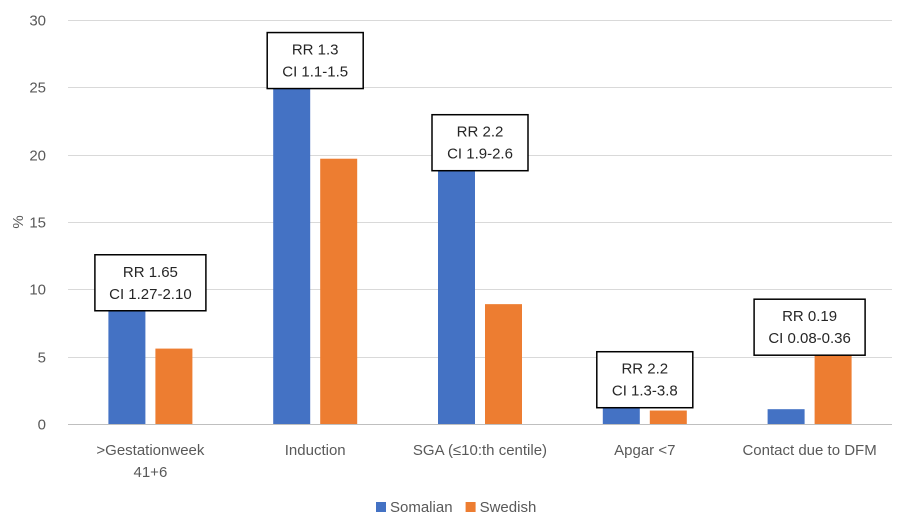 Image resolution: width=903 pixels, height=526 pixels. I want to click on x-category-label: SGA (≤10:th centile), so click(480, 450).